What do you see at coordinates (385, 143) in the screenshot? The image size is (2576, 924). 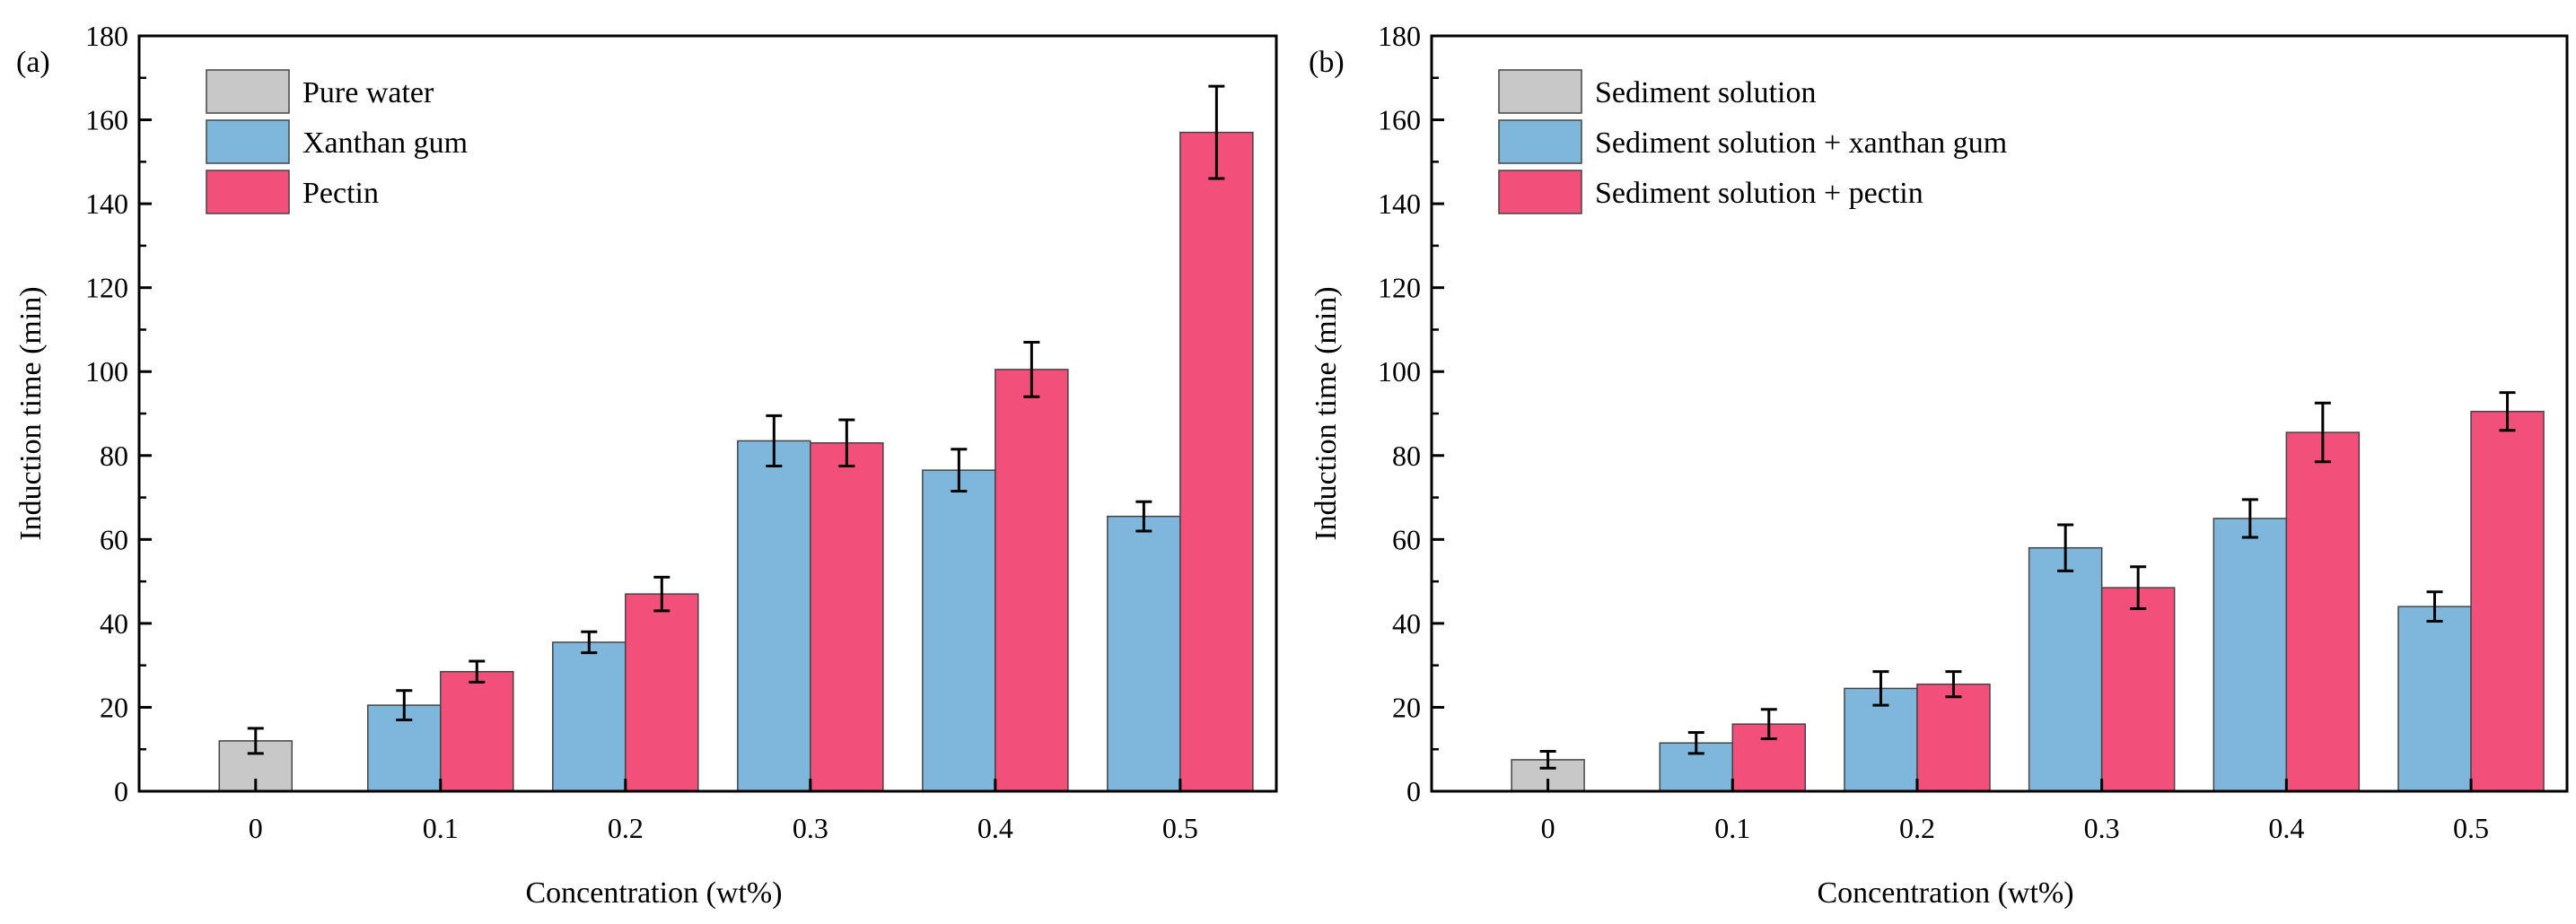 I see `legend-label-1: Xanthan gum` at bounding box center [385, 143].